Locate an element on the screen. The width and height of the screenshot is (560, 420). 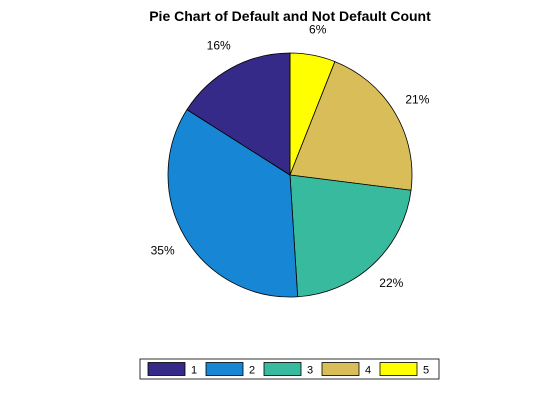
legend-label-1: 1 is located at coordinates (194, 371).